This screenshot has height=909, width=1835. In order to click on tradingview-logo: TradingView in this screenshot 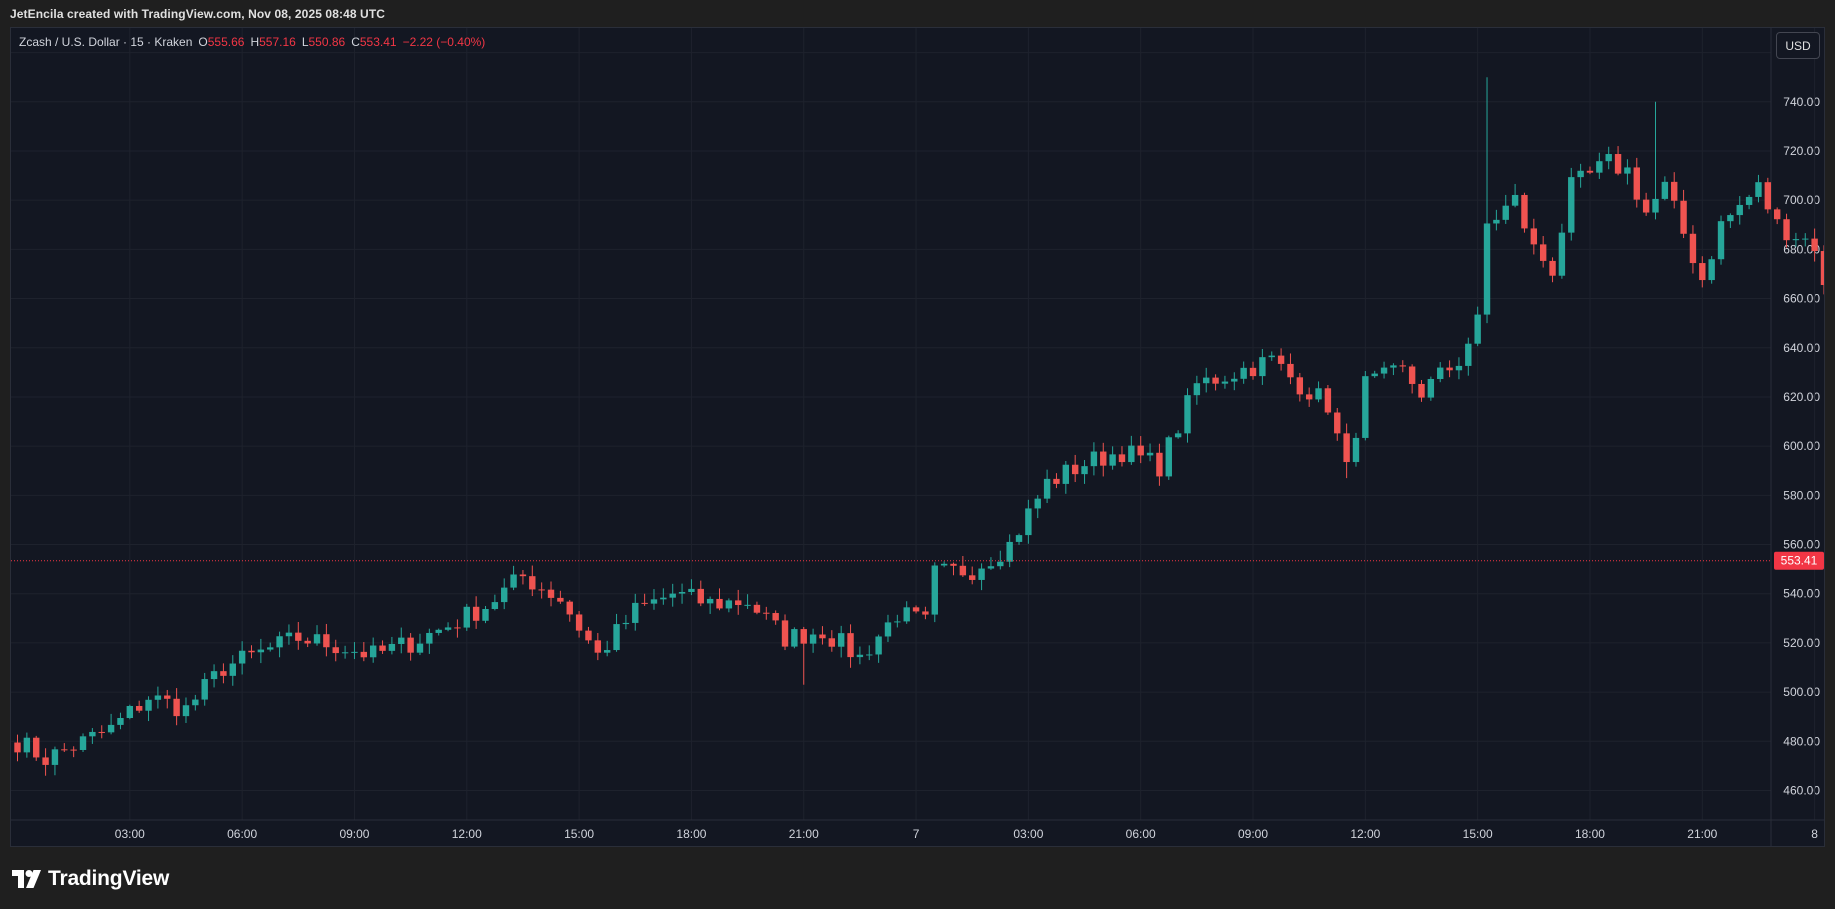, I will do `click(90, 879)`.